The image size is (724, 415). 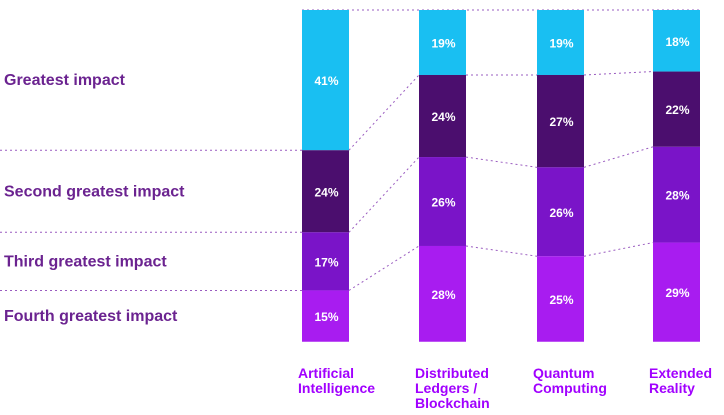 I want to click on category-label: Artificial Intelligence, so click(x=336, y=380).